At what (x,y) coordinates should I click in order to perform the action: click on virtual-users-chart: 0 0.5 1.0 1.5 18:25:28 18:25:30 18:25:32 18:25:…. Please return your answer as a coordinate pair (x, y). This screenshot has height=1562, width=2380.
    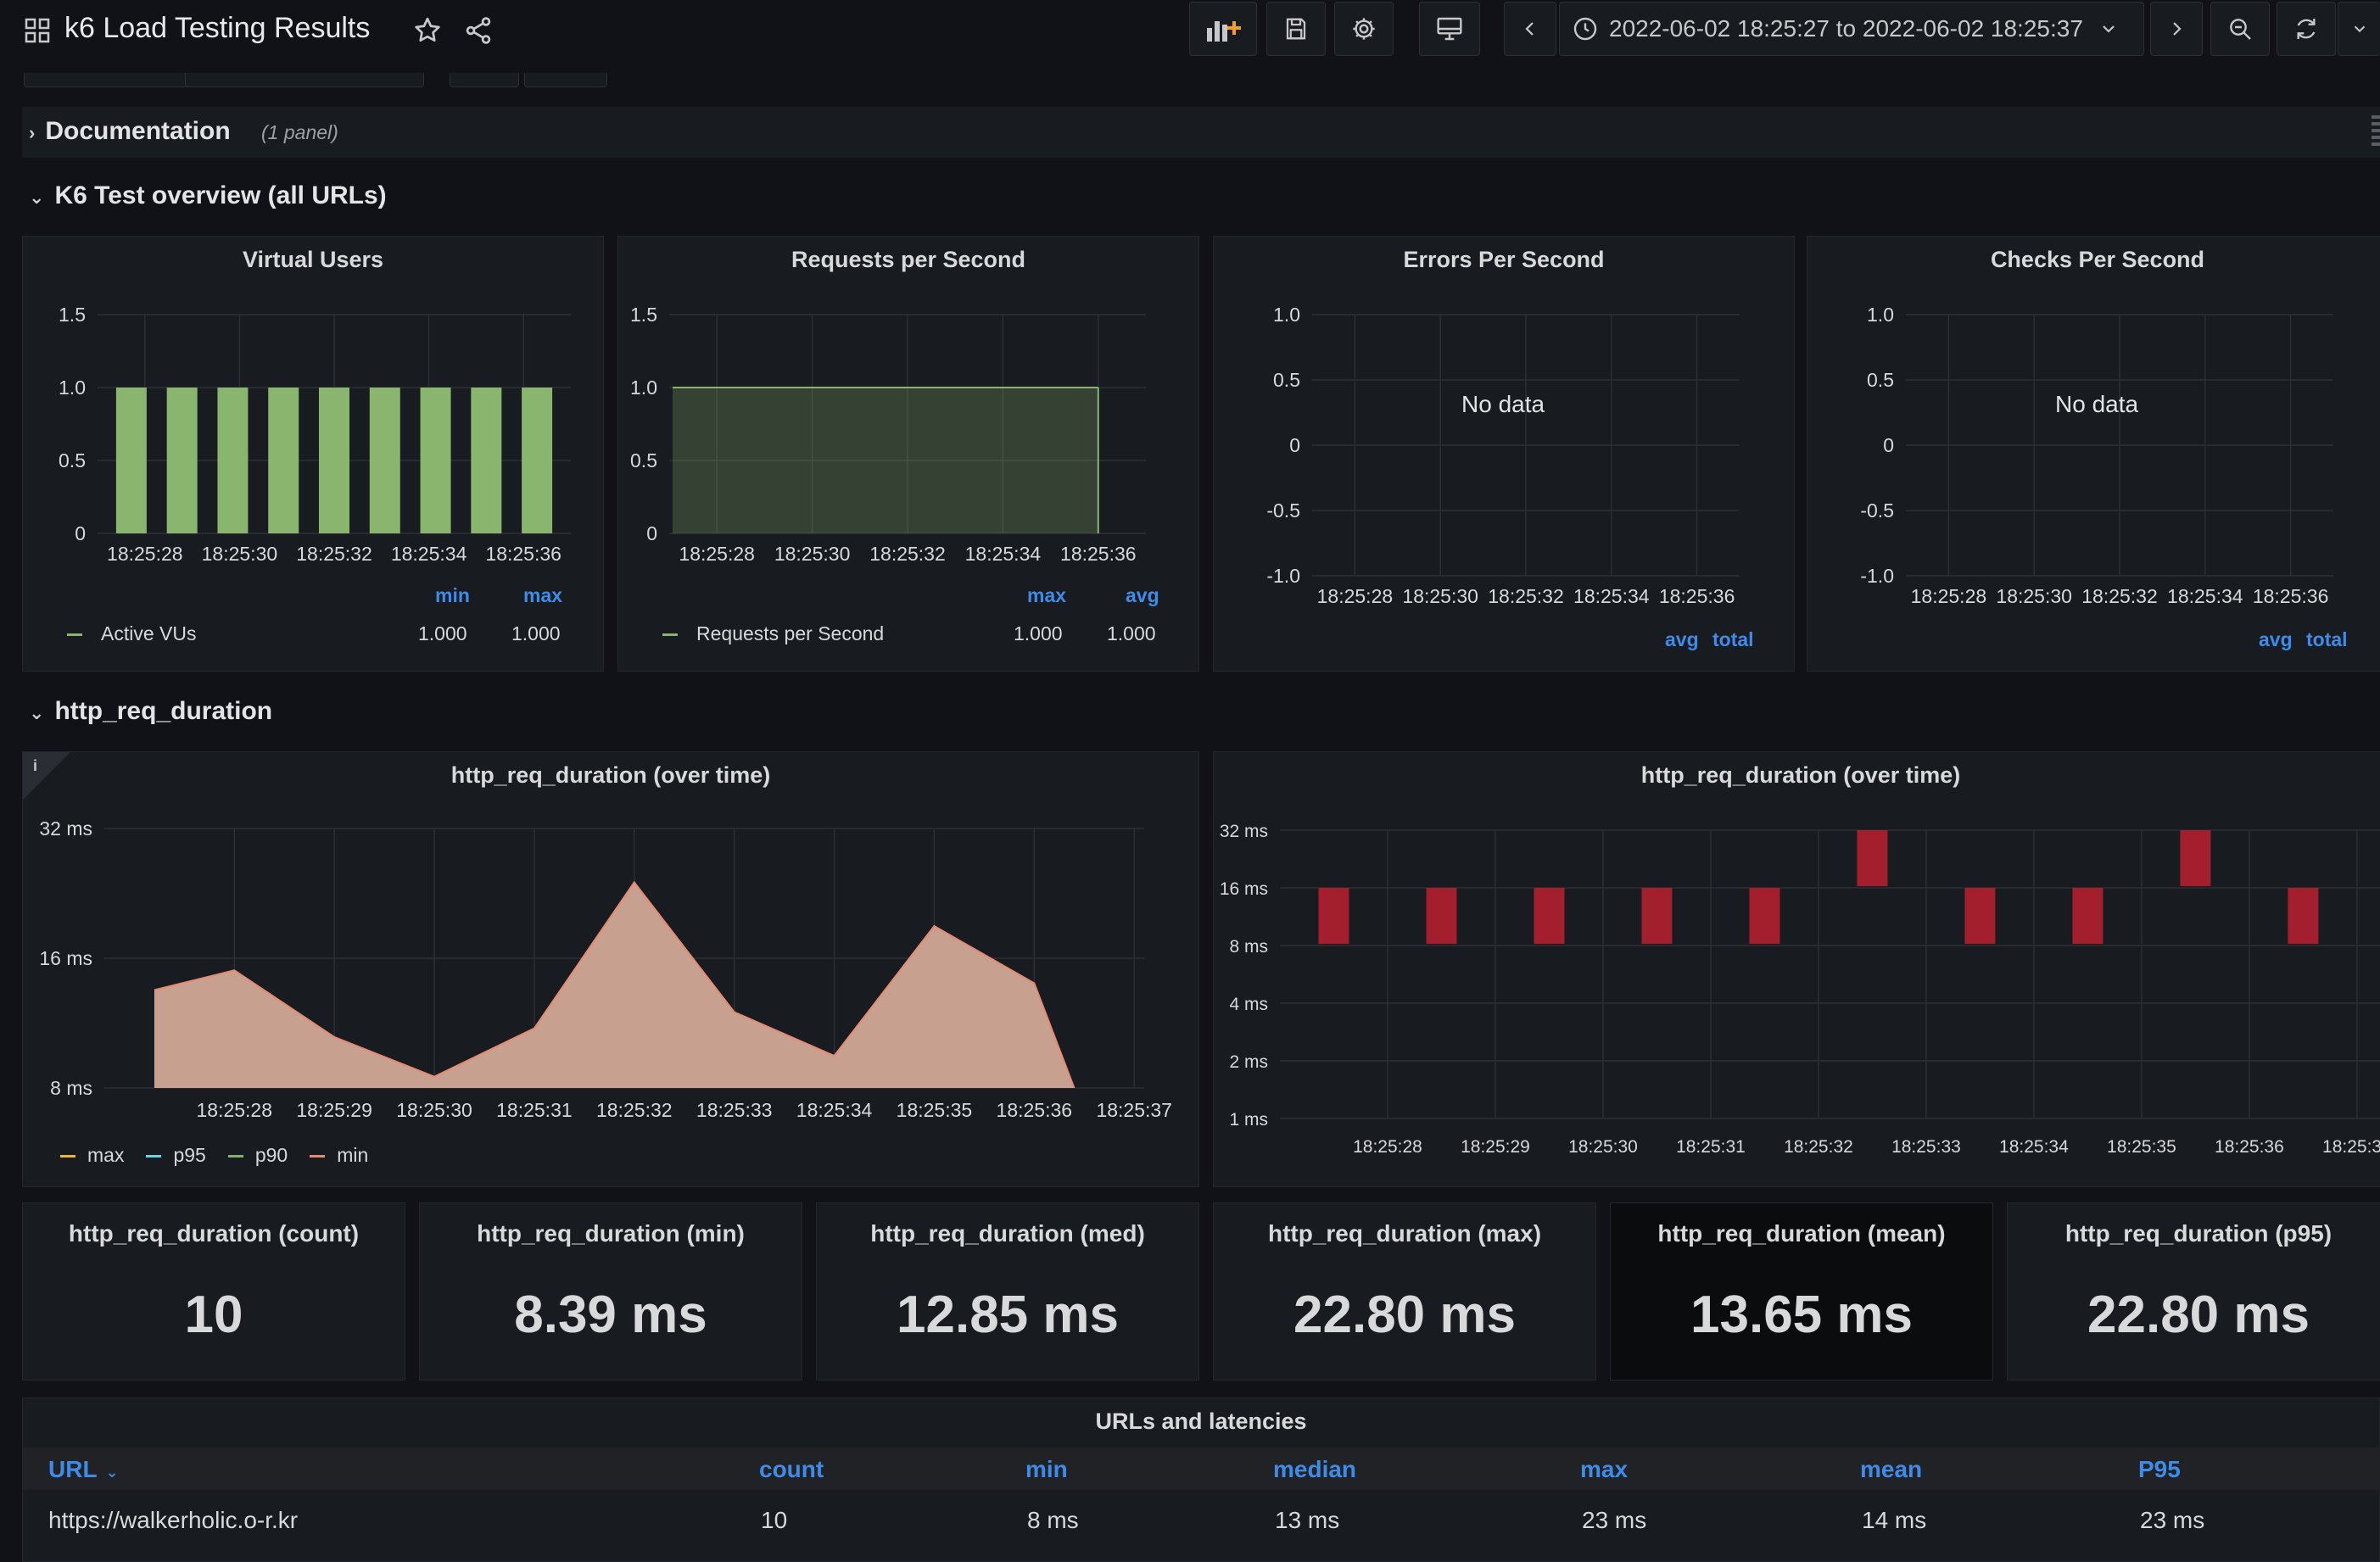
    Looking at the image, I should click on (315, 434).